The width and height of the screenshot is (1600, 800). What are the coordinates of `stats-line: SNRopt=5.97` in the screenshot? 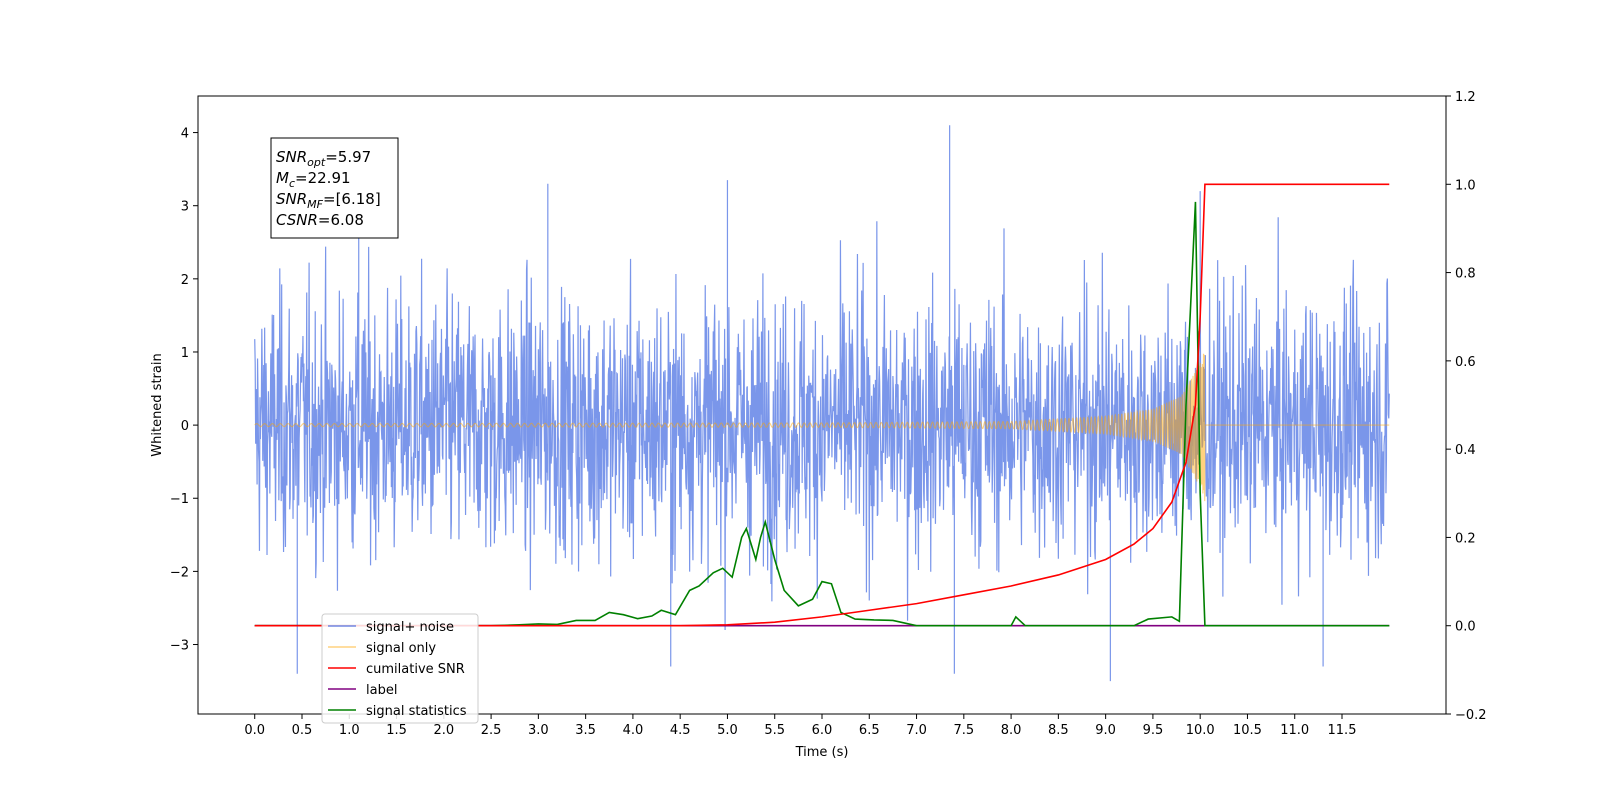 It's located at (323, 158).